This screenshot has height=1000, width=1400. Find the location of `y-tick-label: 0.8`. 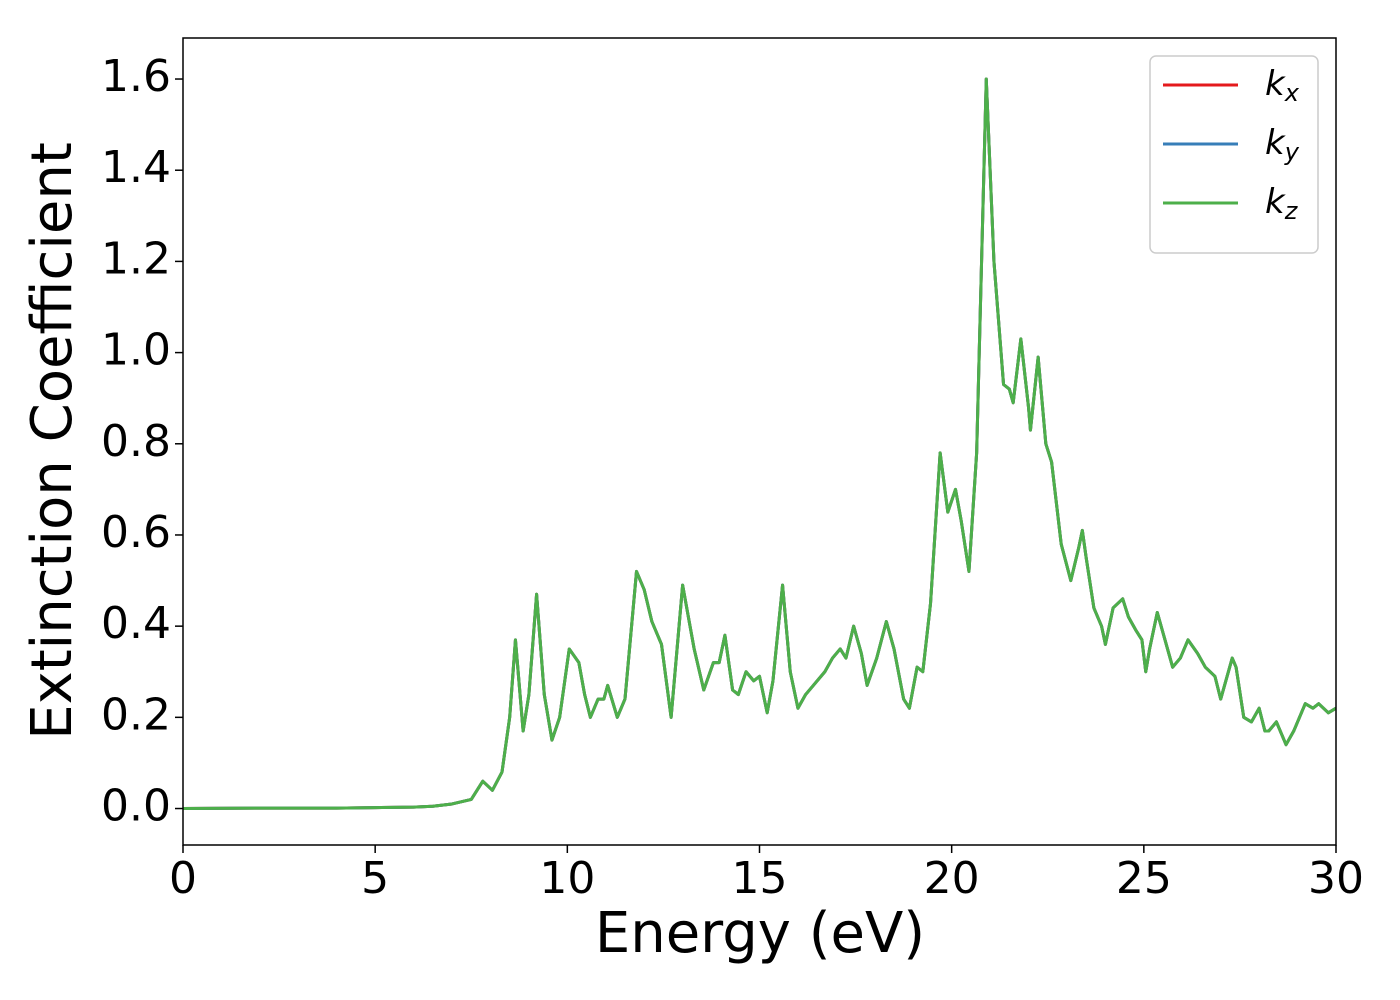

y-tick-label: 0.8 is located at coordinates (136, 441).